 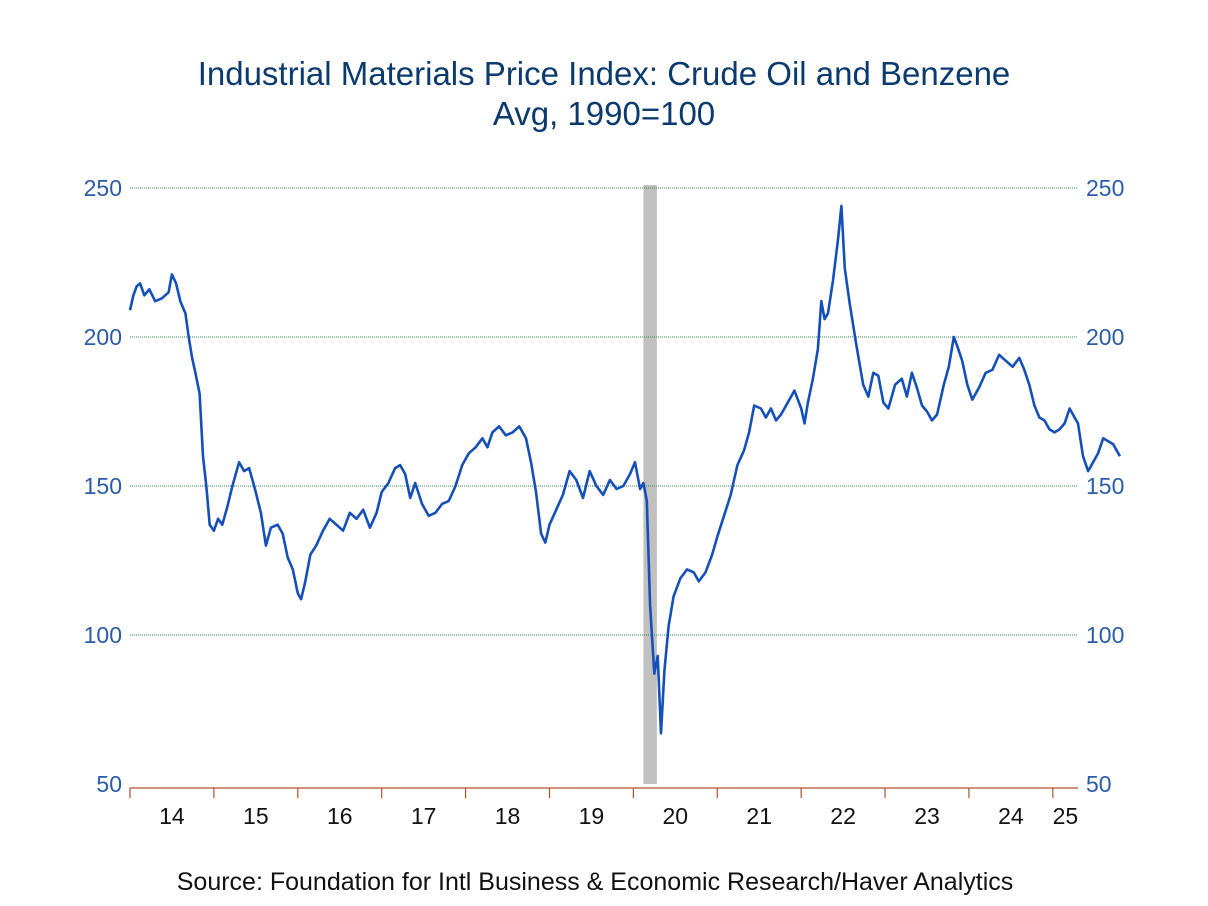 I want to click on x-tick-label-17: 17, so click(x=424, y=816).